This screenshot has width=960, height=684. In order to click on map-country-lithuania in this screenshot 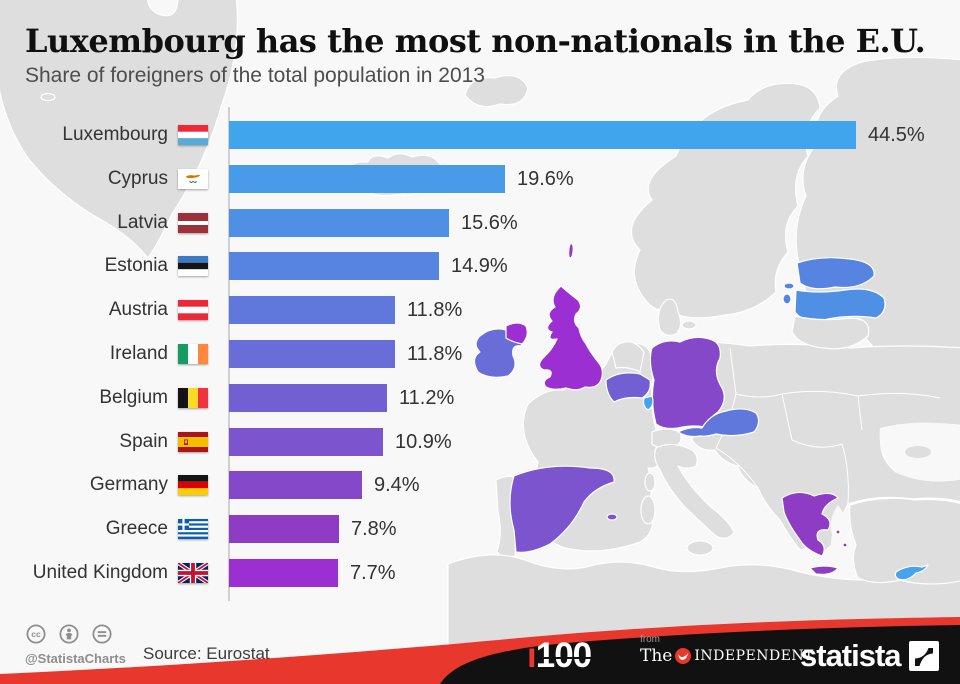, I will do `click(830, 332)`.